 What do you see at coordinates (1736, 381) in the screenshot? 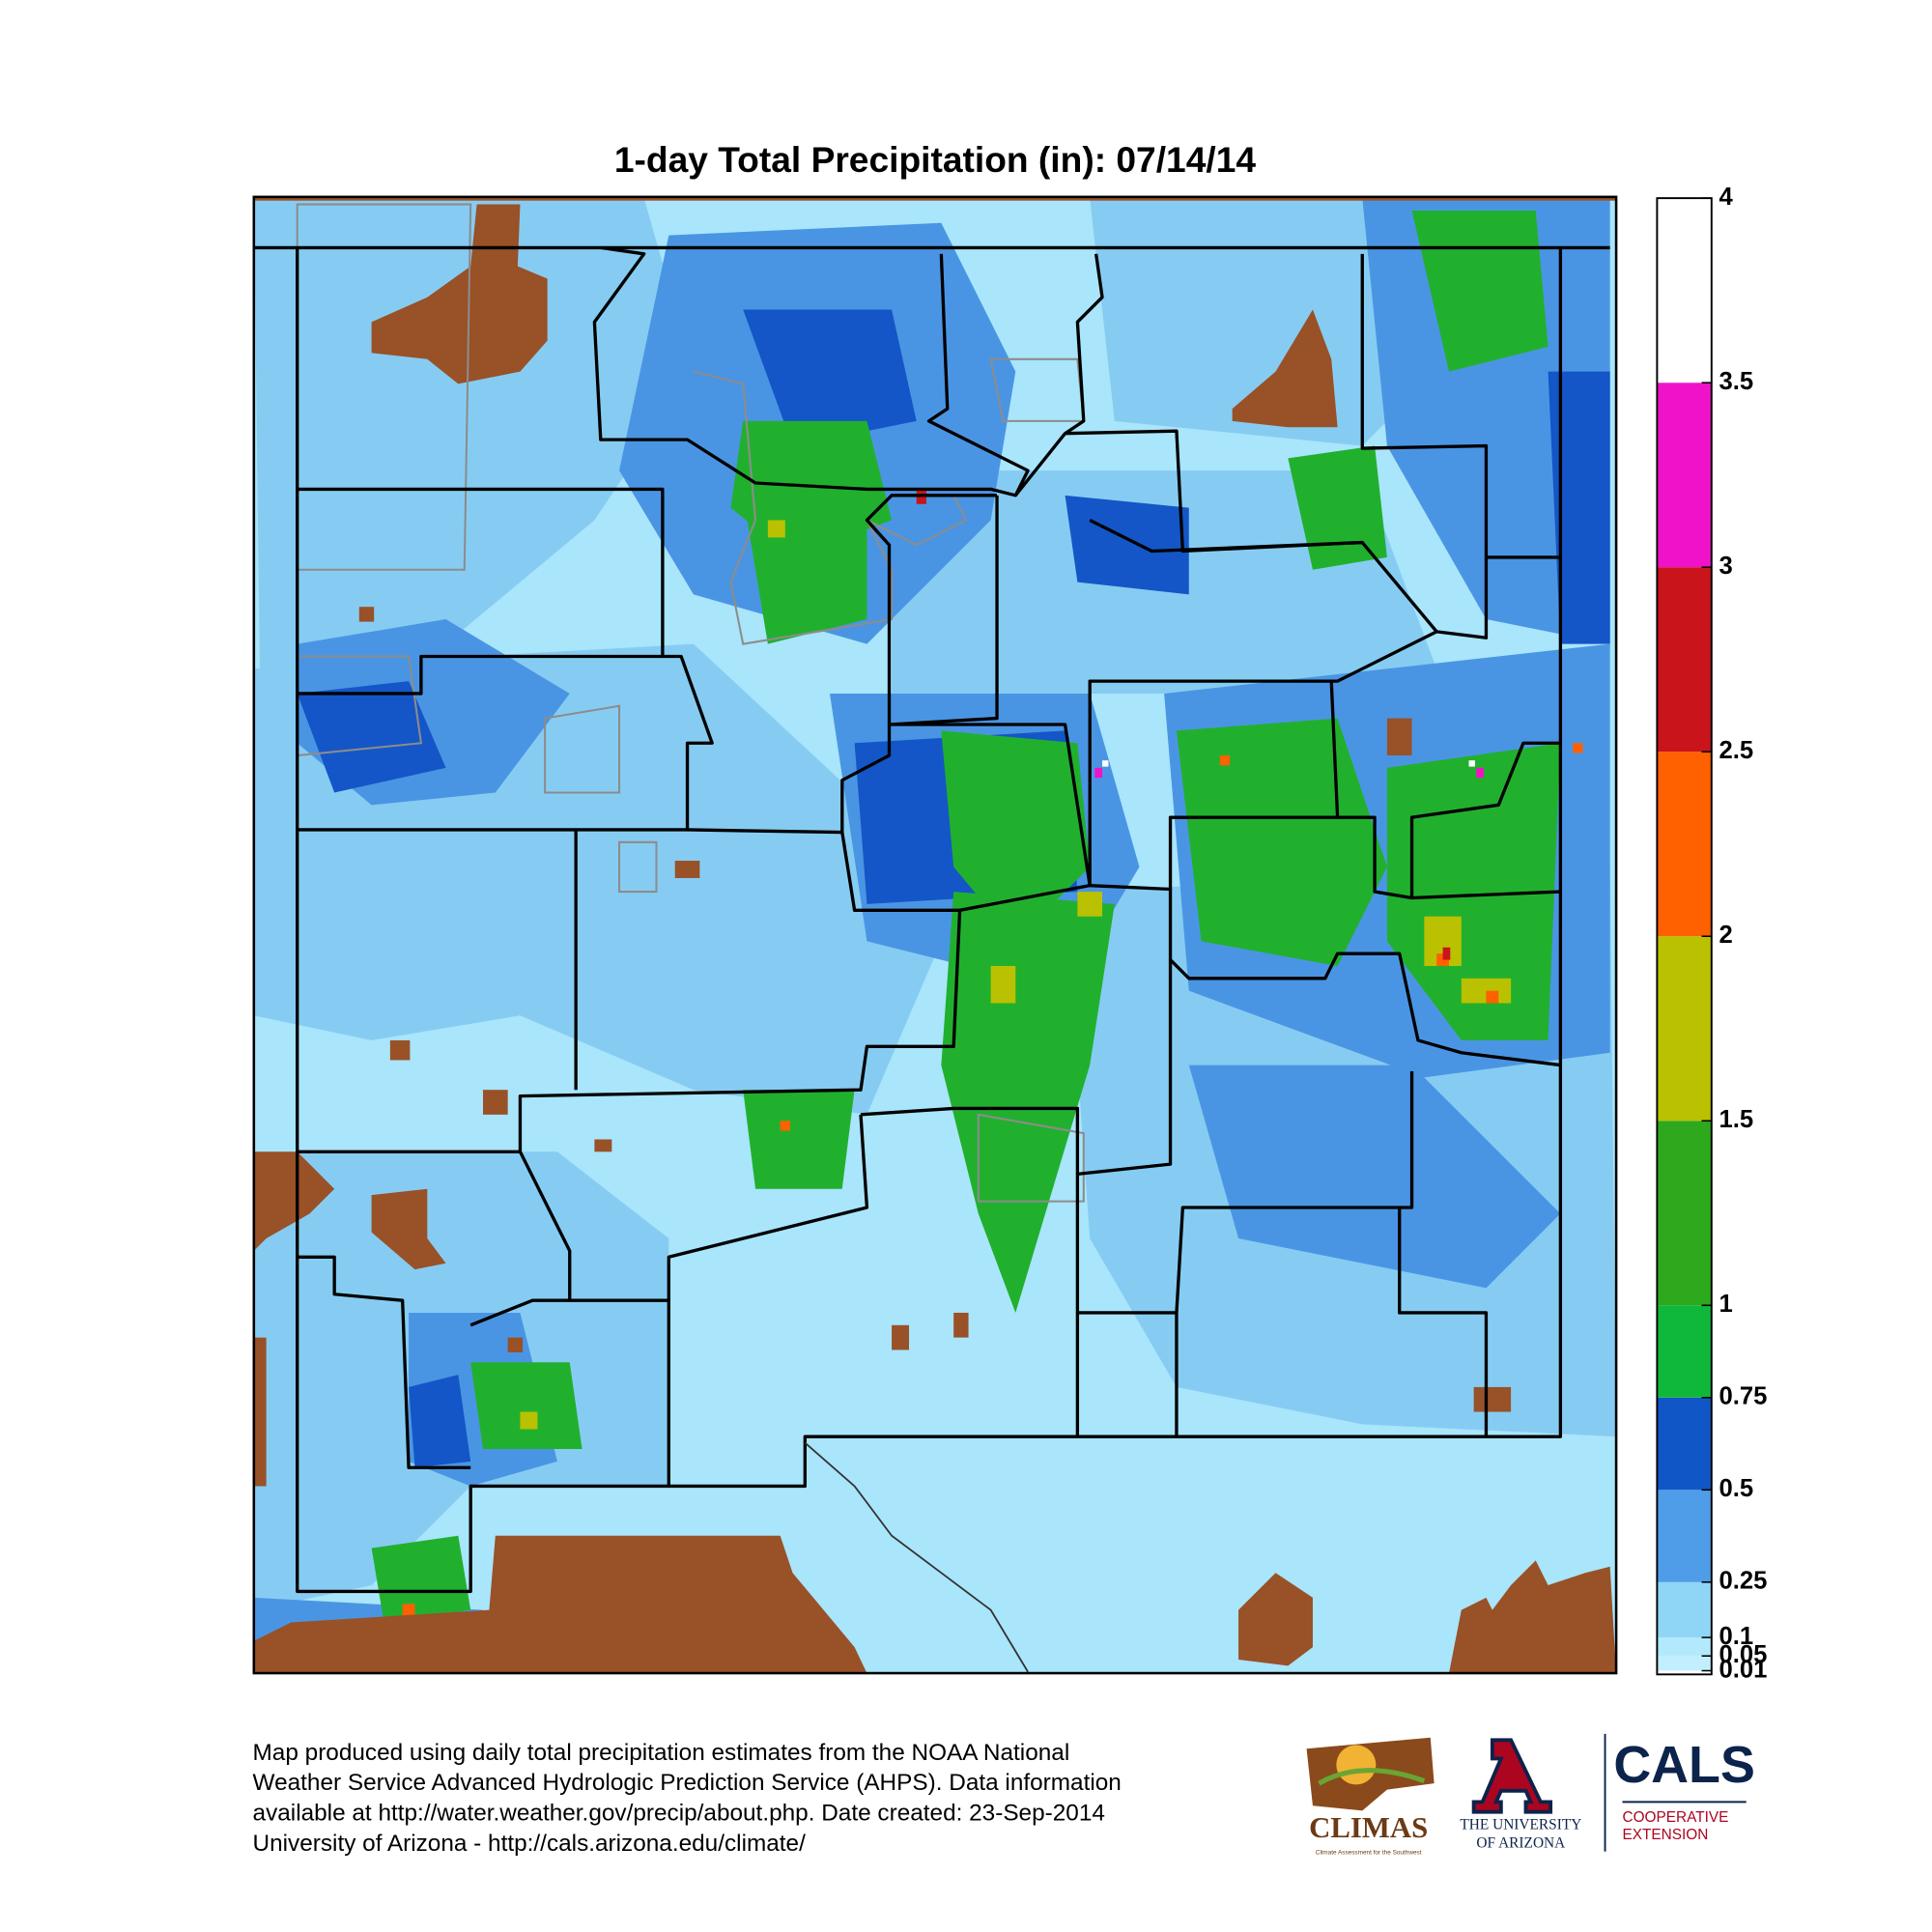
I see `colorbar-tick-label: 3.5` at bounding box center [1736, 381].